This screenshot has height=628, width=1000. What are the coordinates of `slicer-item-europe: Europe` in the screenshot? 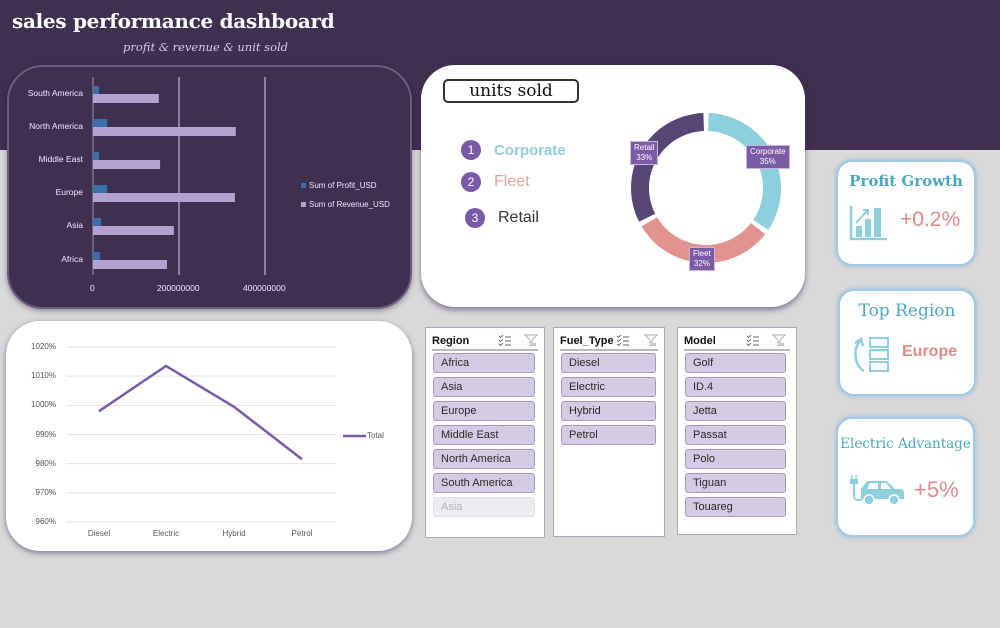 It's located at (484, 411).